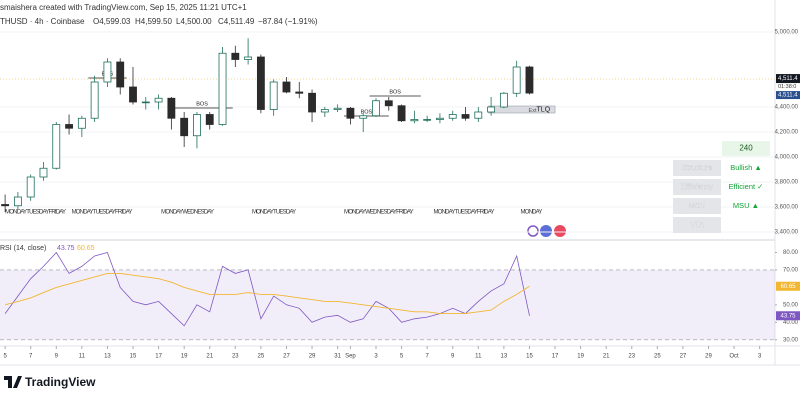 The width and height of the screenshot is (800, 400). Describe the element at coordinates (478, 357) in the screenshot. I see `x-tick-label: 11` at that location.